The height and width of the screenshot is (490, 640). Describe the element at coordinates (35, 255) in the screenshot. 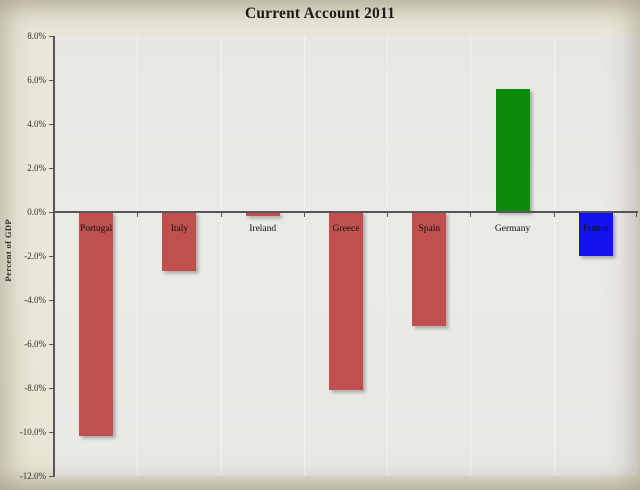

I see `y-axis-tick-label: -2.0%` at that location.